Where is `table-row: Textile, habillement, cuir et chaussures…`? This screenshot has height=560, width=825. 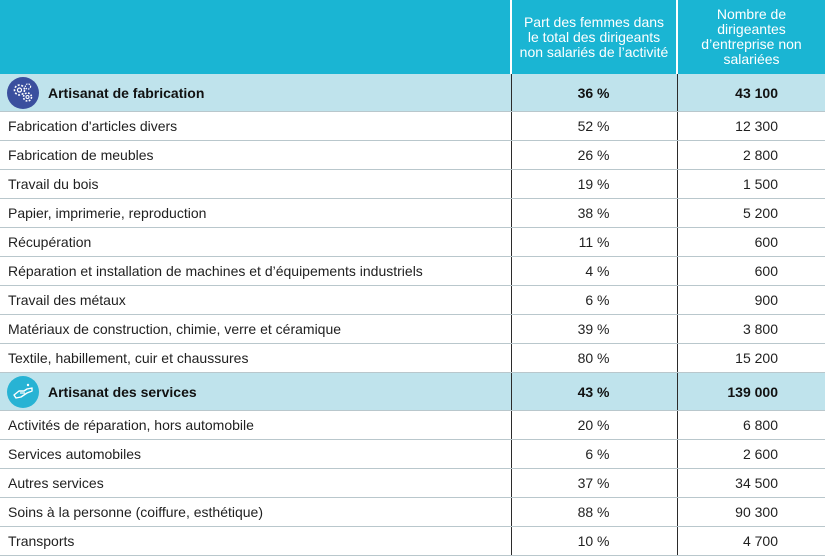
table-row: Textile, habillement, cuir et chaussures… is located at coordinates (412, 358).